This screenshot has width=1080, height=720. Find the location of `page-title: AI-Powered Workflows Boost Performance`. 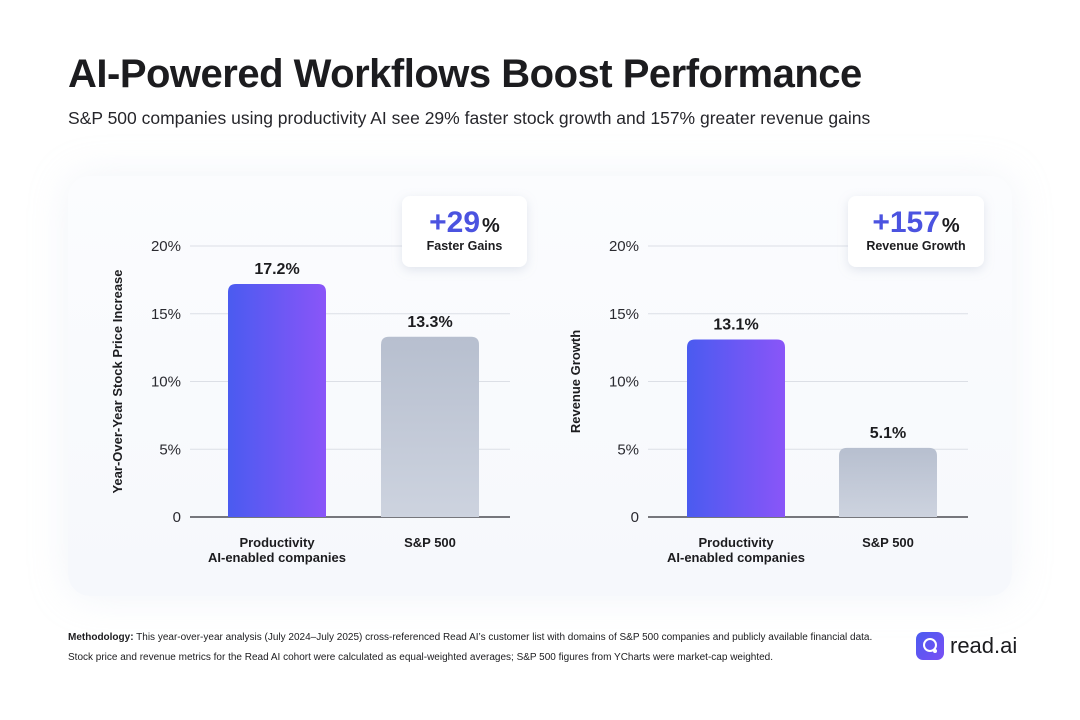

page-title: AI-Powered Workflows Boost Performance is located at coordinates (465, 74).